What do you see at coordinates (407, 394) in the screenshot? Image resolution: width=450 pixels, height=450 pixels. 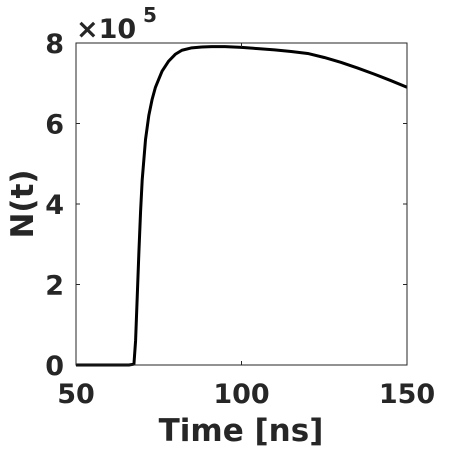 I see `x-tick-label: 150` at bounding box center [407, 394].